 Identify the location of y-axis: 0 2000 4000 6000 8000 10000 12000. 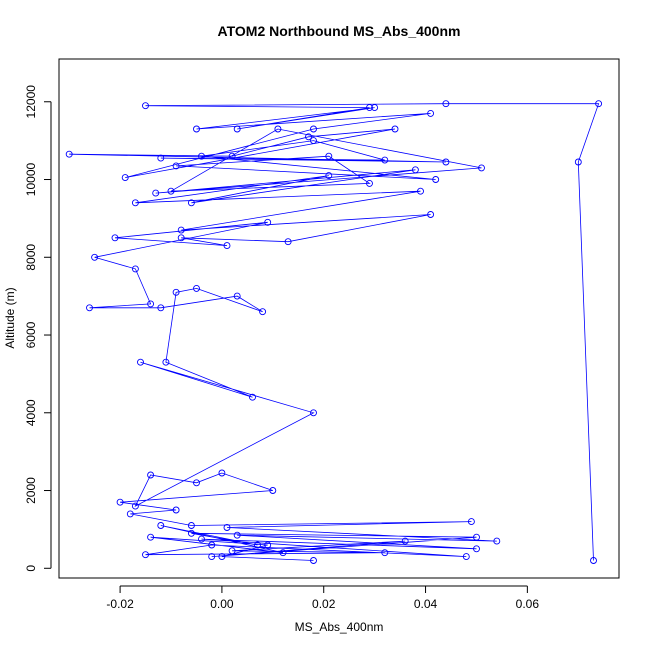
(38, 328).